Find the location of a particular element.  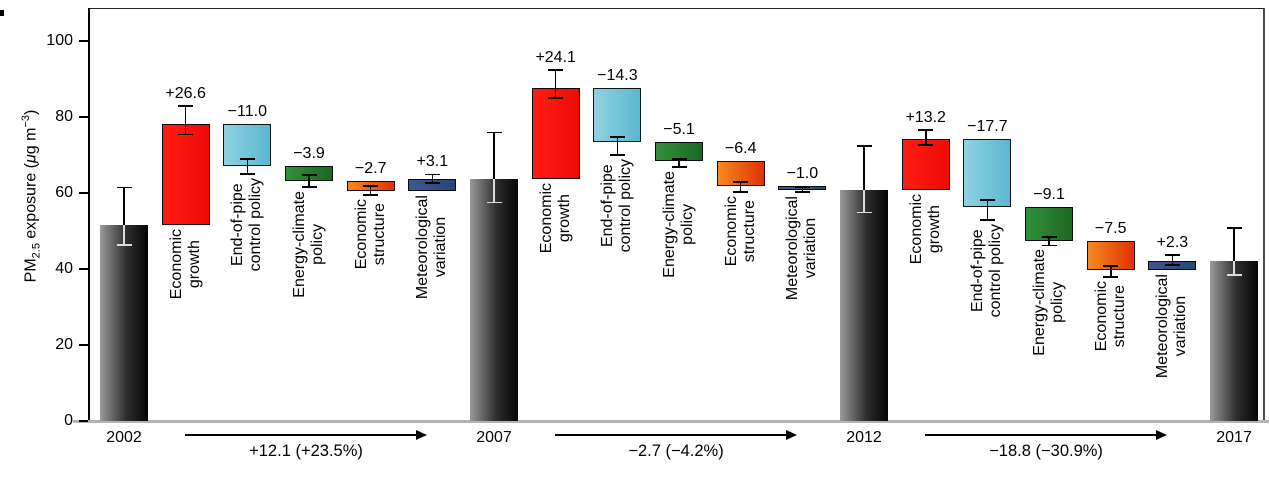

bar-annotation: −3.9 is located at coordinates (309, 154).